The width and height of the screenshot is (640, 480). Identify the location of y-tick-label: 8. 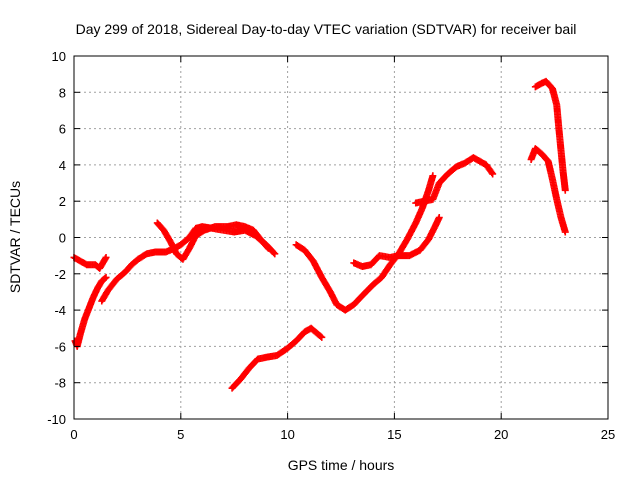
(62, 92).